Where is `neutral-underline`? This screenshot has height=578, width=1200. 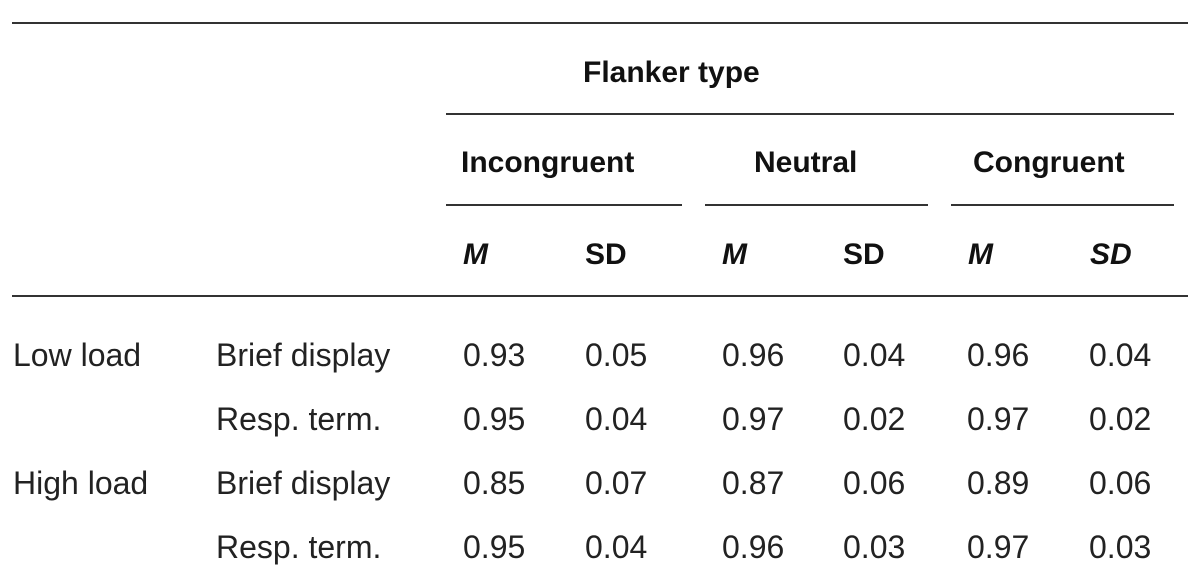 neutral-underline is located at coordinates (816, 205).